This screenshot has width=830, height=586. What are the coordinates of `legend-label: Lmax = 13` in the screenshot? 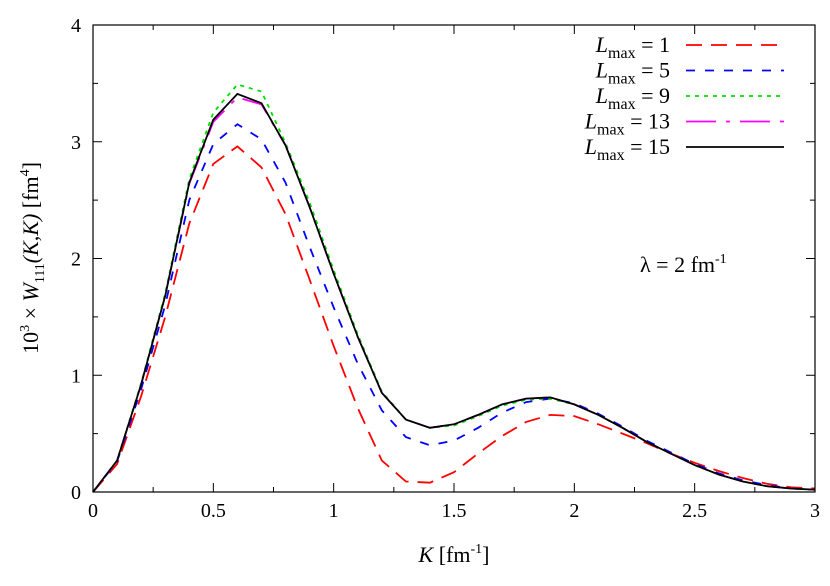 It's located at (627, 124).